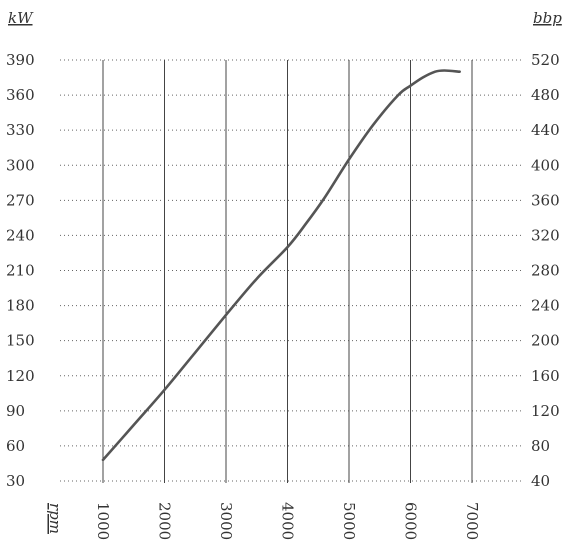 This screenshot has width=572, height=558. Describe the element at coordinates (545, 60) in the screenshot. I see `y-right-tick-12: 520` at that location.